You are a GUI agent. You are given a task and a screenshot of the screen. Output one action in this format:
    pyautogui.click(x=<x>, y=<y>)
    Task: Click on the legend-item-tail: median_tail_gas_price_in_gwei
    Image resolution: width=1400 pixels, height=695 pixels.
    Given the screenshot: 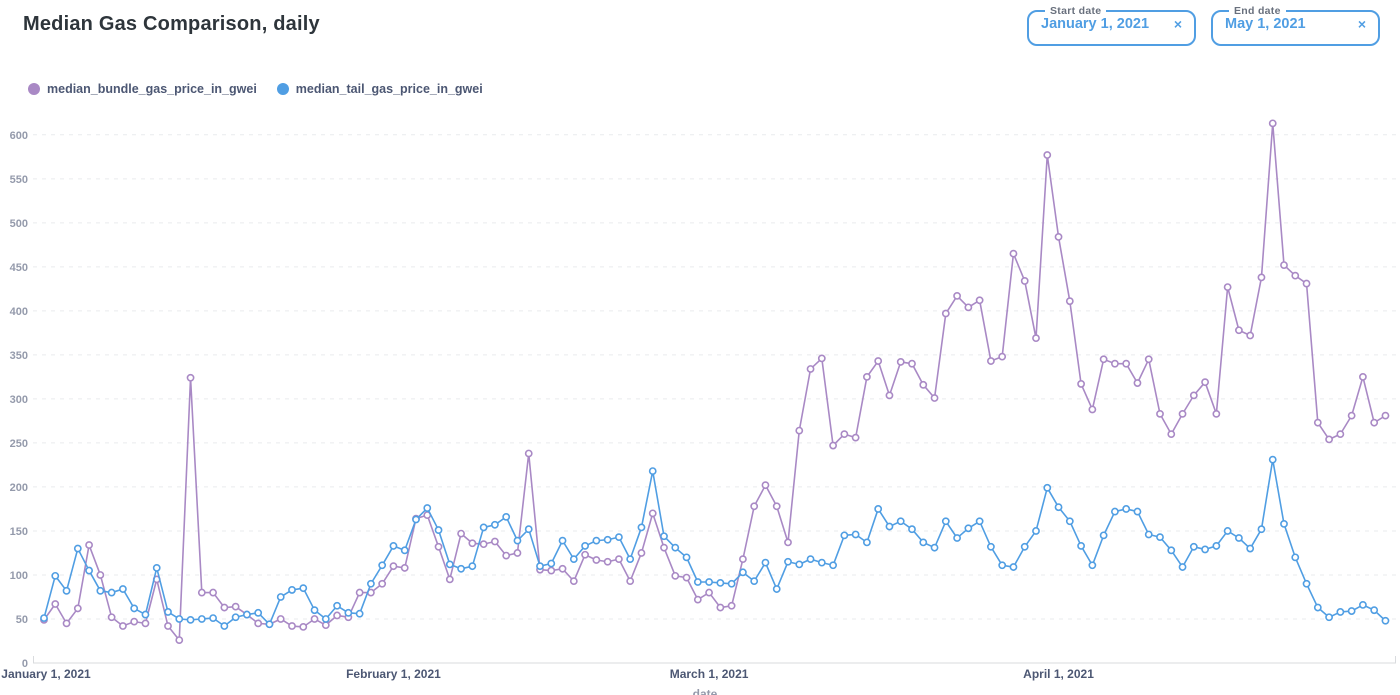 What is the action you would take?
    pyautogui.click(x=379, y=89)
    